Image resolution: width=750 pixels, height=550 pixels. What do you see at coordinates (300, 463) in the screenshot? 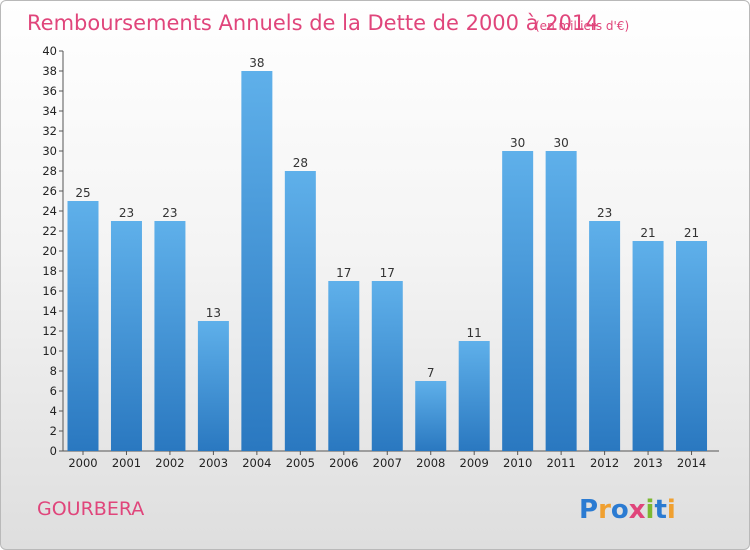
I see `x-tick-label-2005: 2005` at bounding box center [300, 463].